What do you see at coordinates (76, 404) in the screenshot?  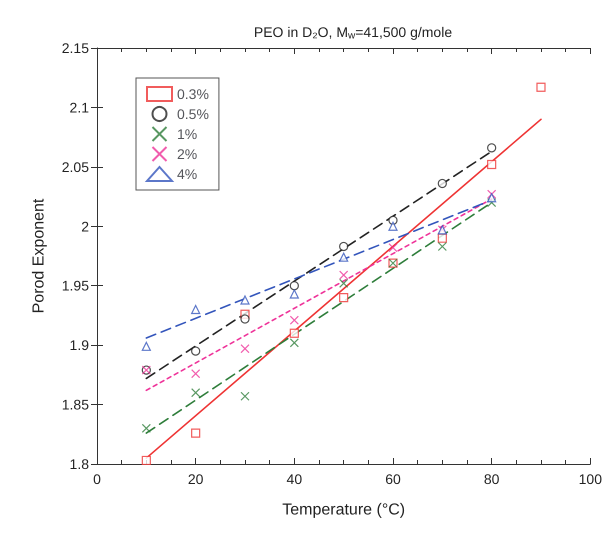 I see `y-tick-label: 1.85` at bounding box center [76, 404].